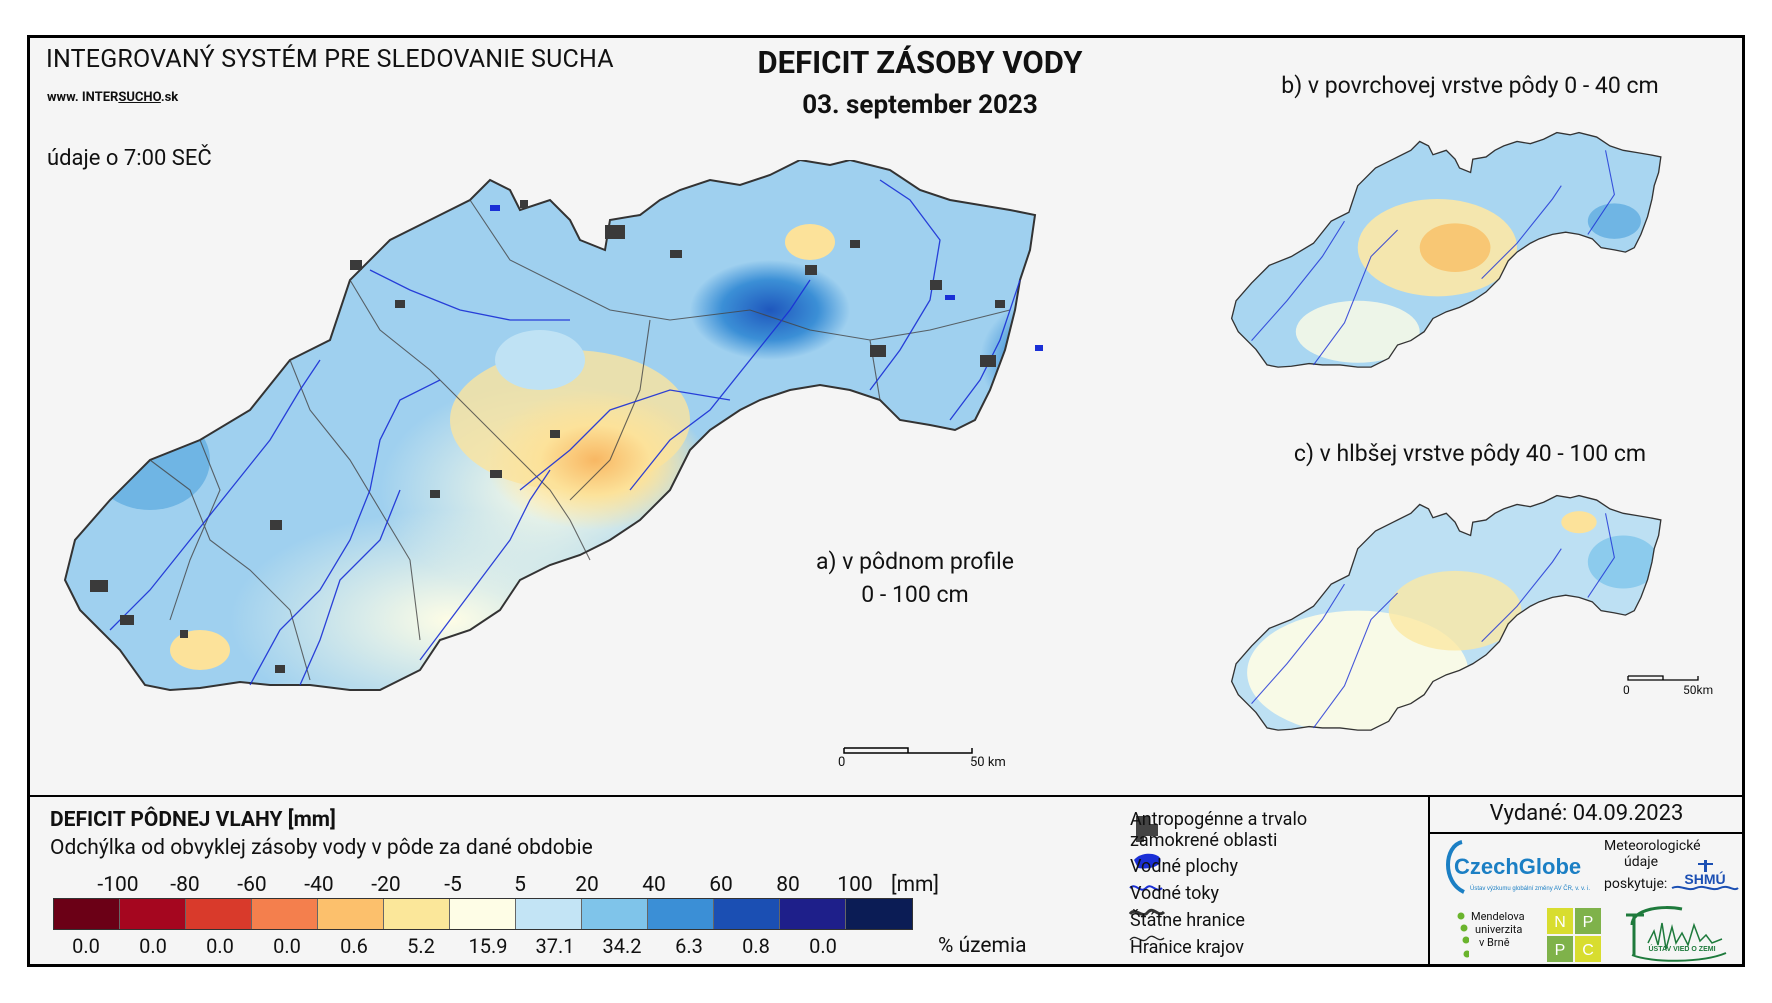 The image size is (1772, 1003). Describe the element at coordinates (193, 820) in the screenshot. I see `legend-title: DEFICIT PÔDNEJ VLAHY [mm]` at that location.